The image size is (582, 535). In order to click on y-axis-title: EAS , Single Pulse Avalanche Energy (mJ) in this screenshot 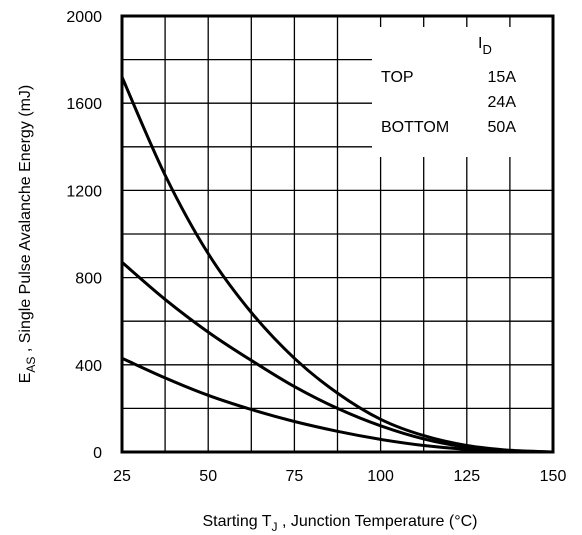, I will do `click(27, 234)`.